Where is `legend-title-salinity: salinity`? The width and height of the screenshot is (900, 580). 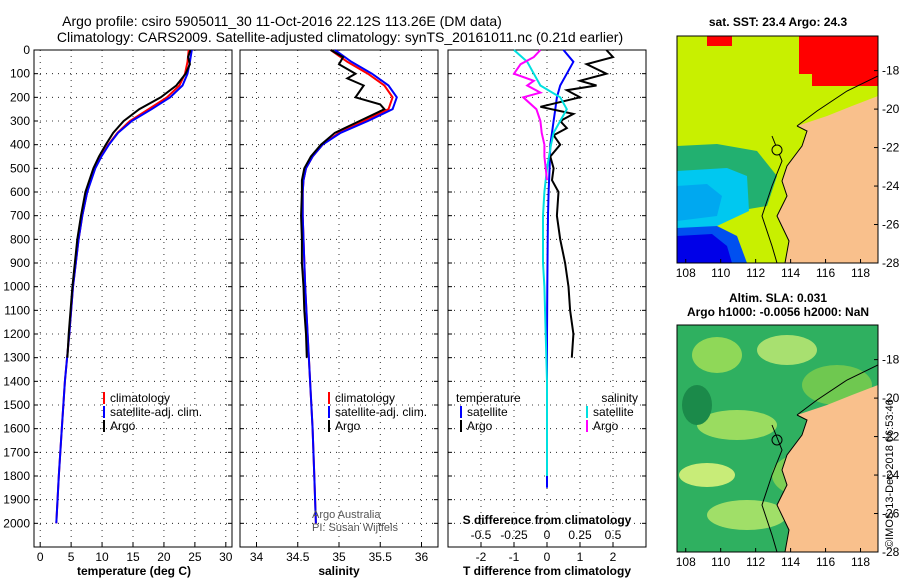 legend-title-salinity: salinity is located at coordinates (619, 398).